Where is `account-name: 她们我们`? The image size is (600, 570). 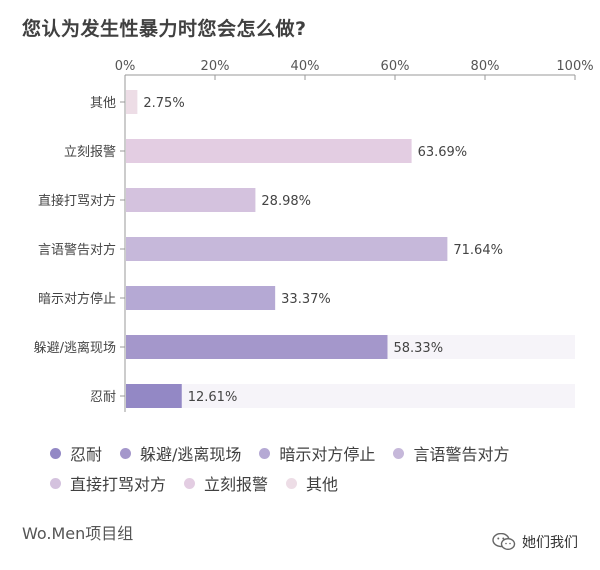 account-name: 她们我们 is located at coordinates (550, 543).